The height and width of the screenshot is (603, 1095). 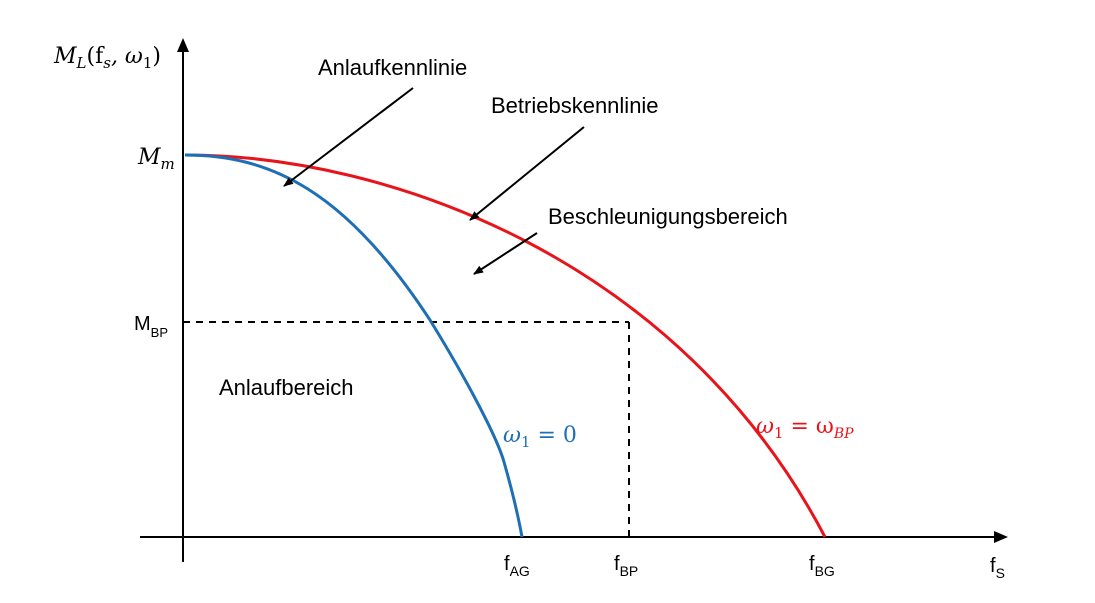 What do you see at coordinates (997, 568) in the screenshot?
I see `x-axis-label: fS` at bounding box center [997, 568].